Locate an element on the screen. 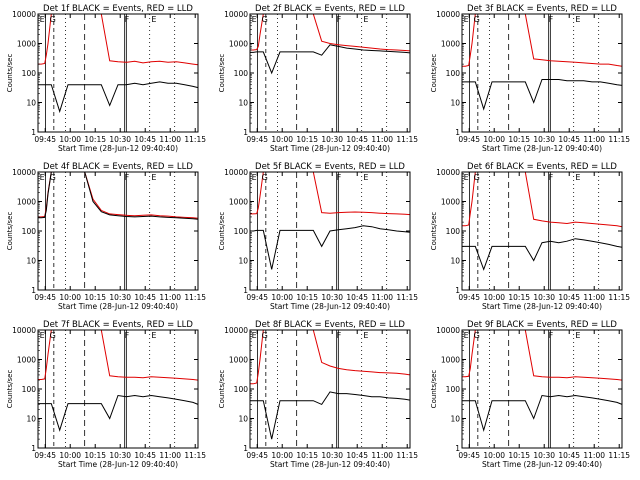  panel-title: Det 8f BLACK = Events, RED = LLD is located at coordinates (330, 325).